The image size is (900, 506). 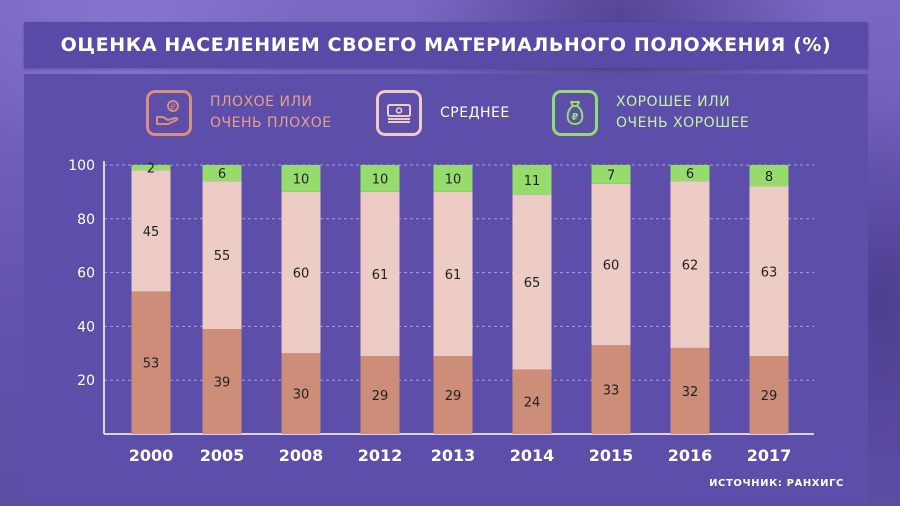 What do you see at coordinates (301, 455) in the screenshot?
I see `x-tick-label: 2008` at bounding box center [301, 455].